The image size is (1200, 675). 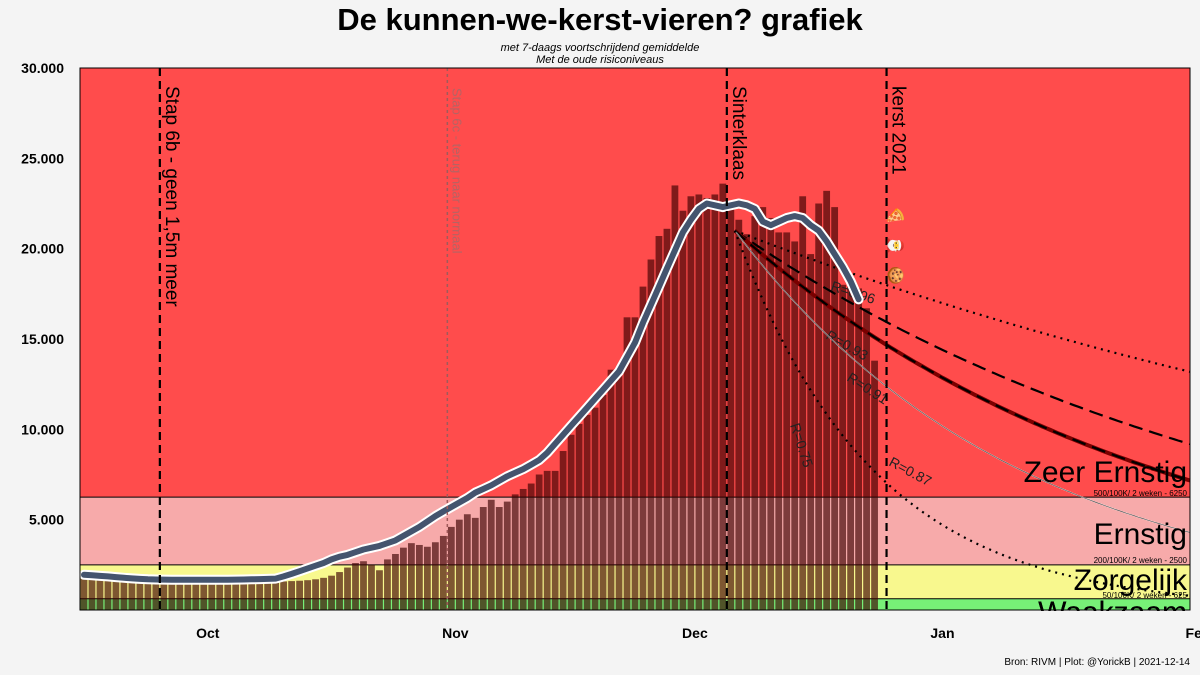 I want to click on source-text: Bron: RIVM | Plot: @YorickB | 2021-12-14, so click(x=1097, y=662).